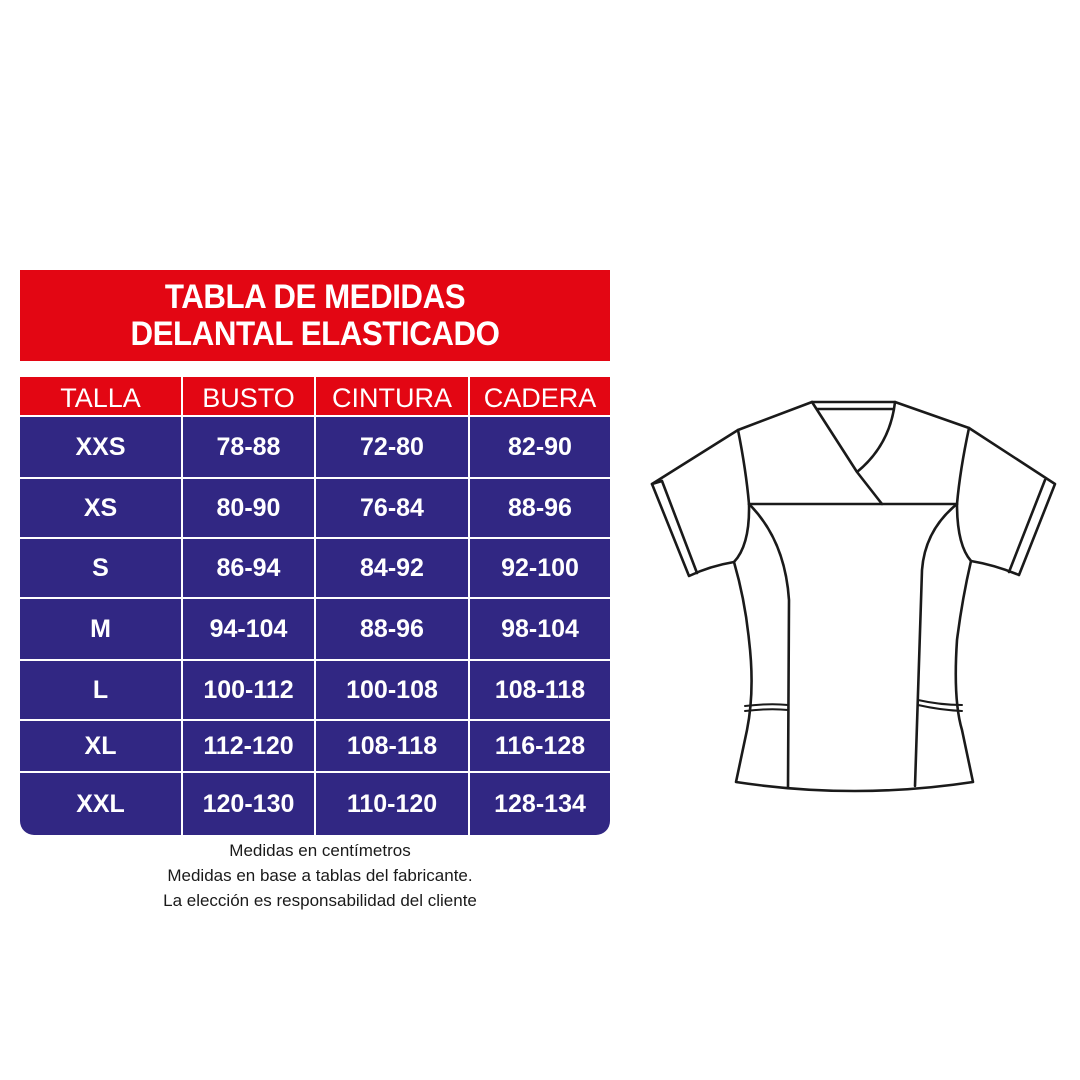 The image size is (1080, 1080). Describe the element at coordinates (100, 396) in the screenshot. I see `header-talla: TALLA` at that location.